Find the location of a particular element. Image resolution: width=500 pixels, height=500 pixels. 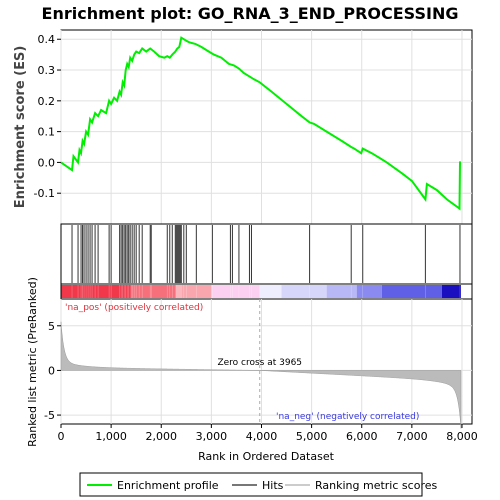

x-tick-label: 8,000 is located at coordinates (462, 436).